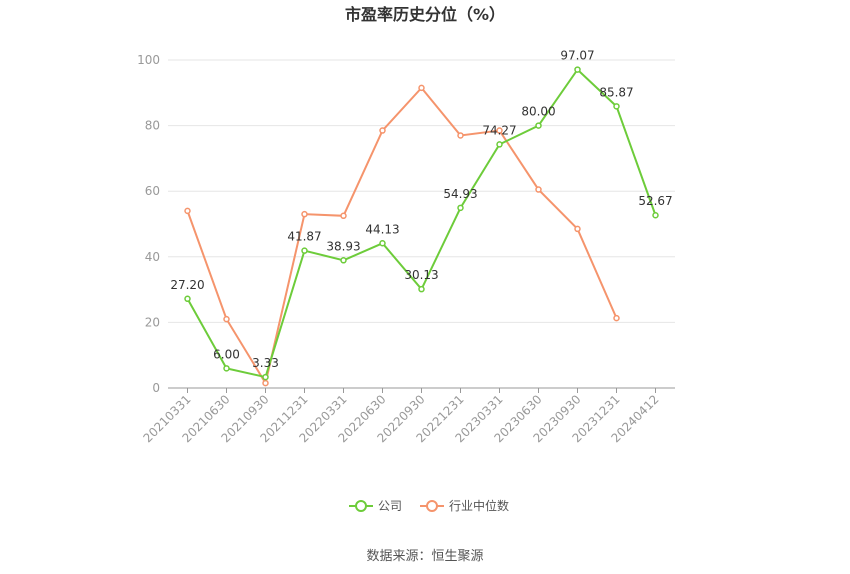 The width and height of the screenshot is (850, 574). I want to click on data-label: 74.27, so click(499, 130).